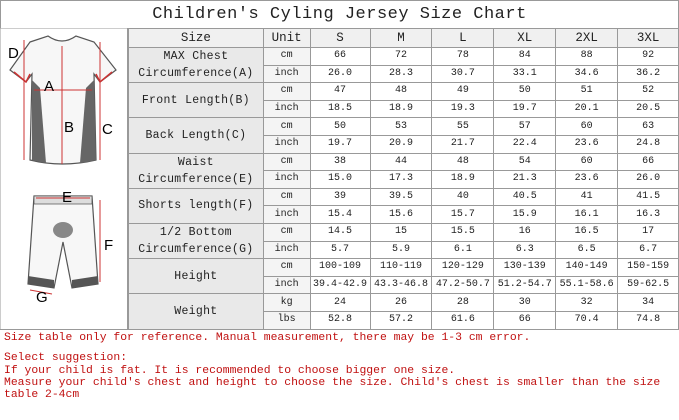 Image resolution: width=679 pixels, height=420 pixels. Describe the element at coordinates (587, 302) in the screenshot. I see `value-cell: 32` at that location.